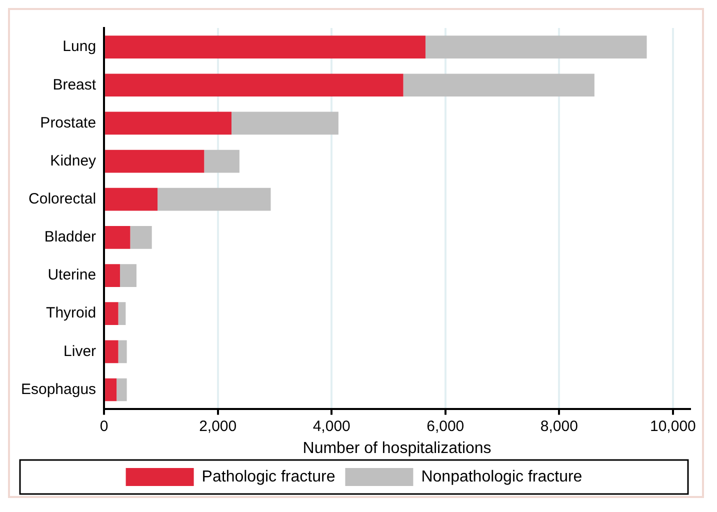  What do you see at coordinates (72, 275) in the screenshot?
I see `y-tick-label: Uterine` at bounding box center [72, 275].